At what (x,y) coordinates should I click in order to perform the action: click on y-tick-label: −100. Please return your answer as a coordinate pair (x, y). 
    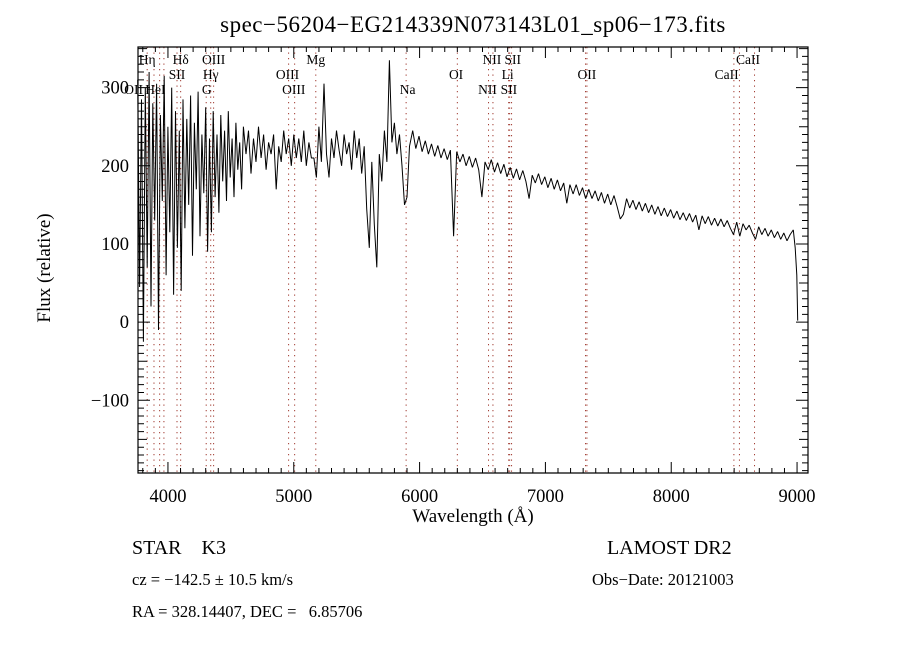
    Looking at the image, I should click on (110, 401).